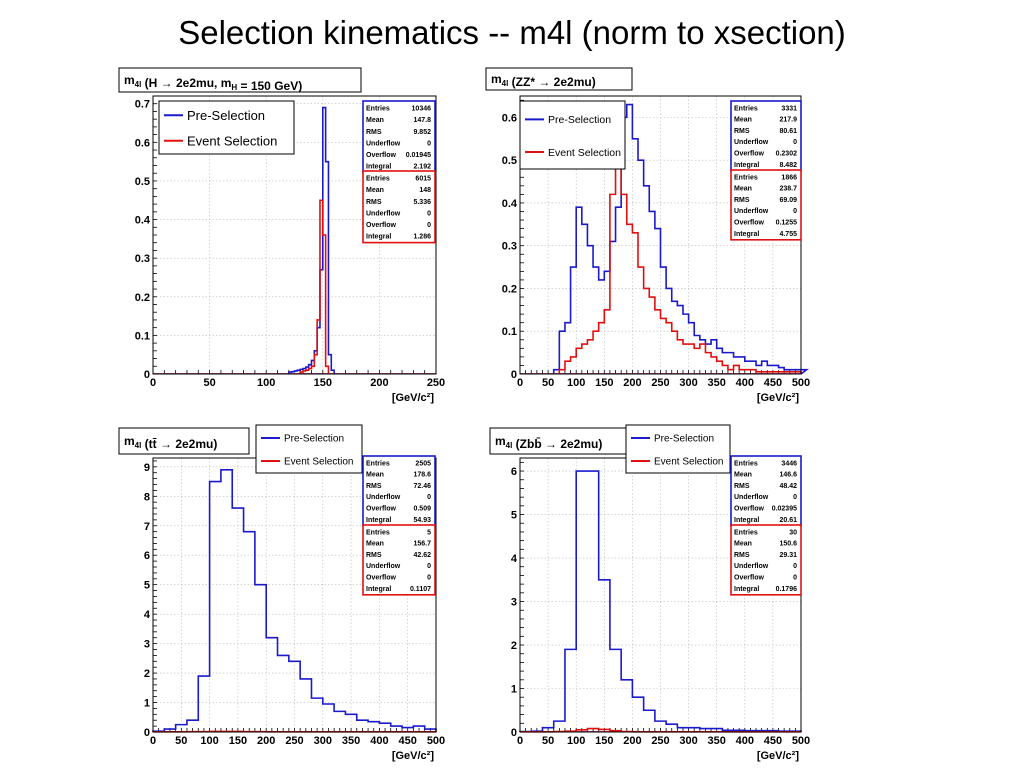  I want to click on stat-value: 80.61, so click(788, 131).